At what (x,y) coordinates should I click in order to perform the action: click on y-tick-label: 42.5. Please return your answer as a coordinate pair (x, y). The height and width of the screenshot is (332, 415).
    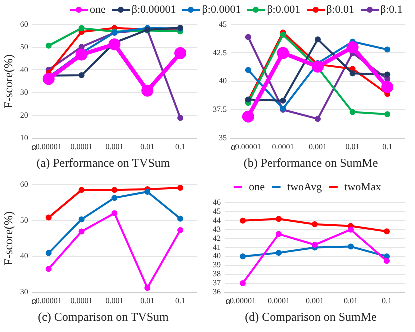
    Looking at the image, I should click on (220, 53).